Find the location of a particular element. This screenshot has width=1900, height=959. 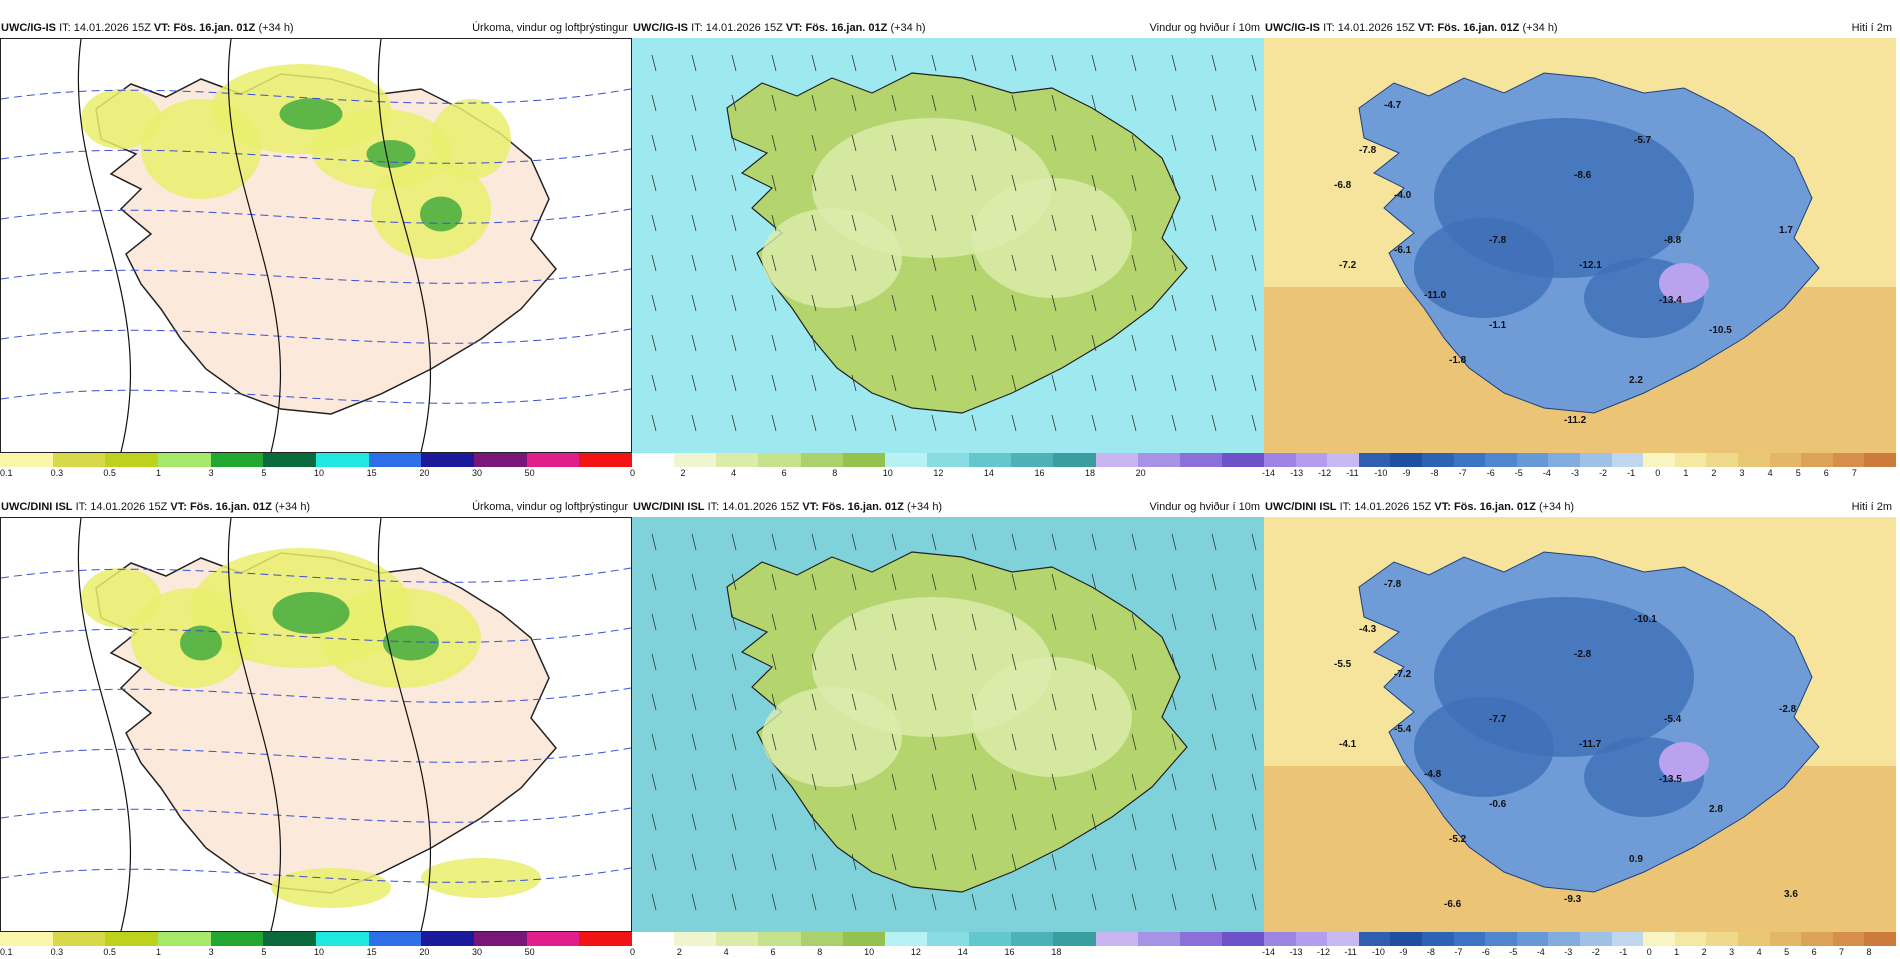

temperature-label: -6.6 is located at coordinates (1453, 904).